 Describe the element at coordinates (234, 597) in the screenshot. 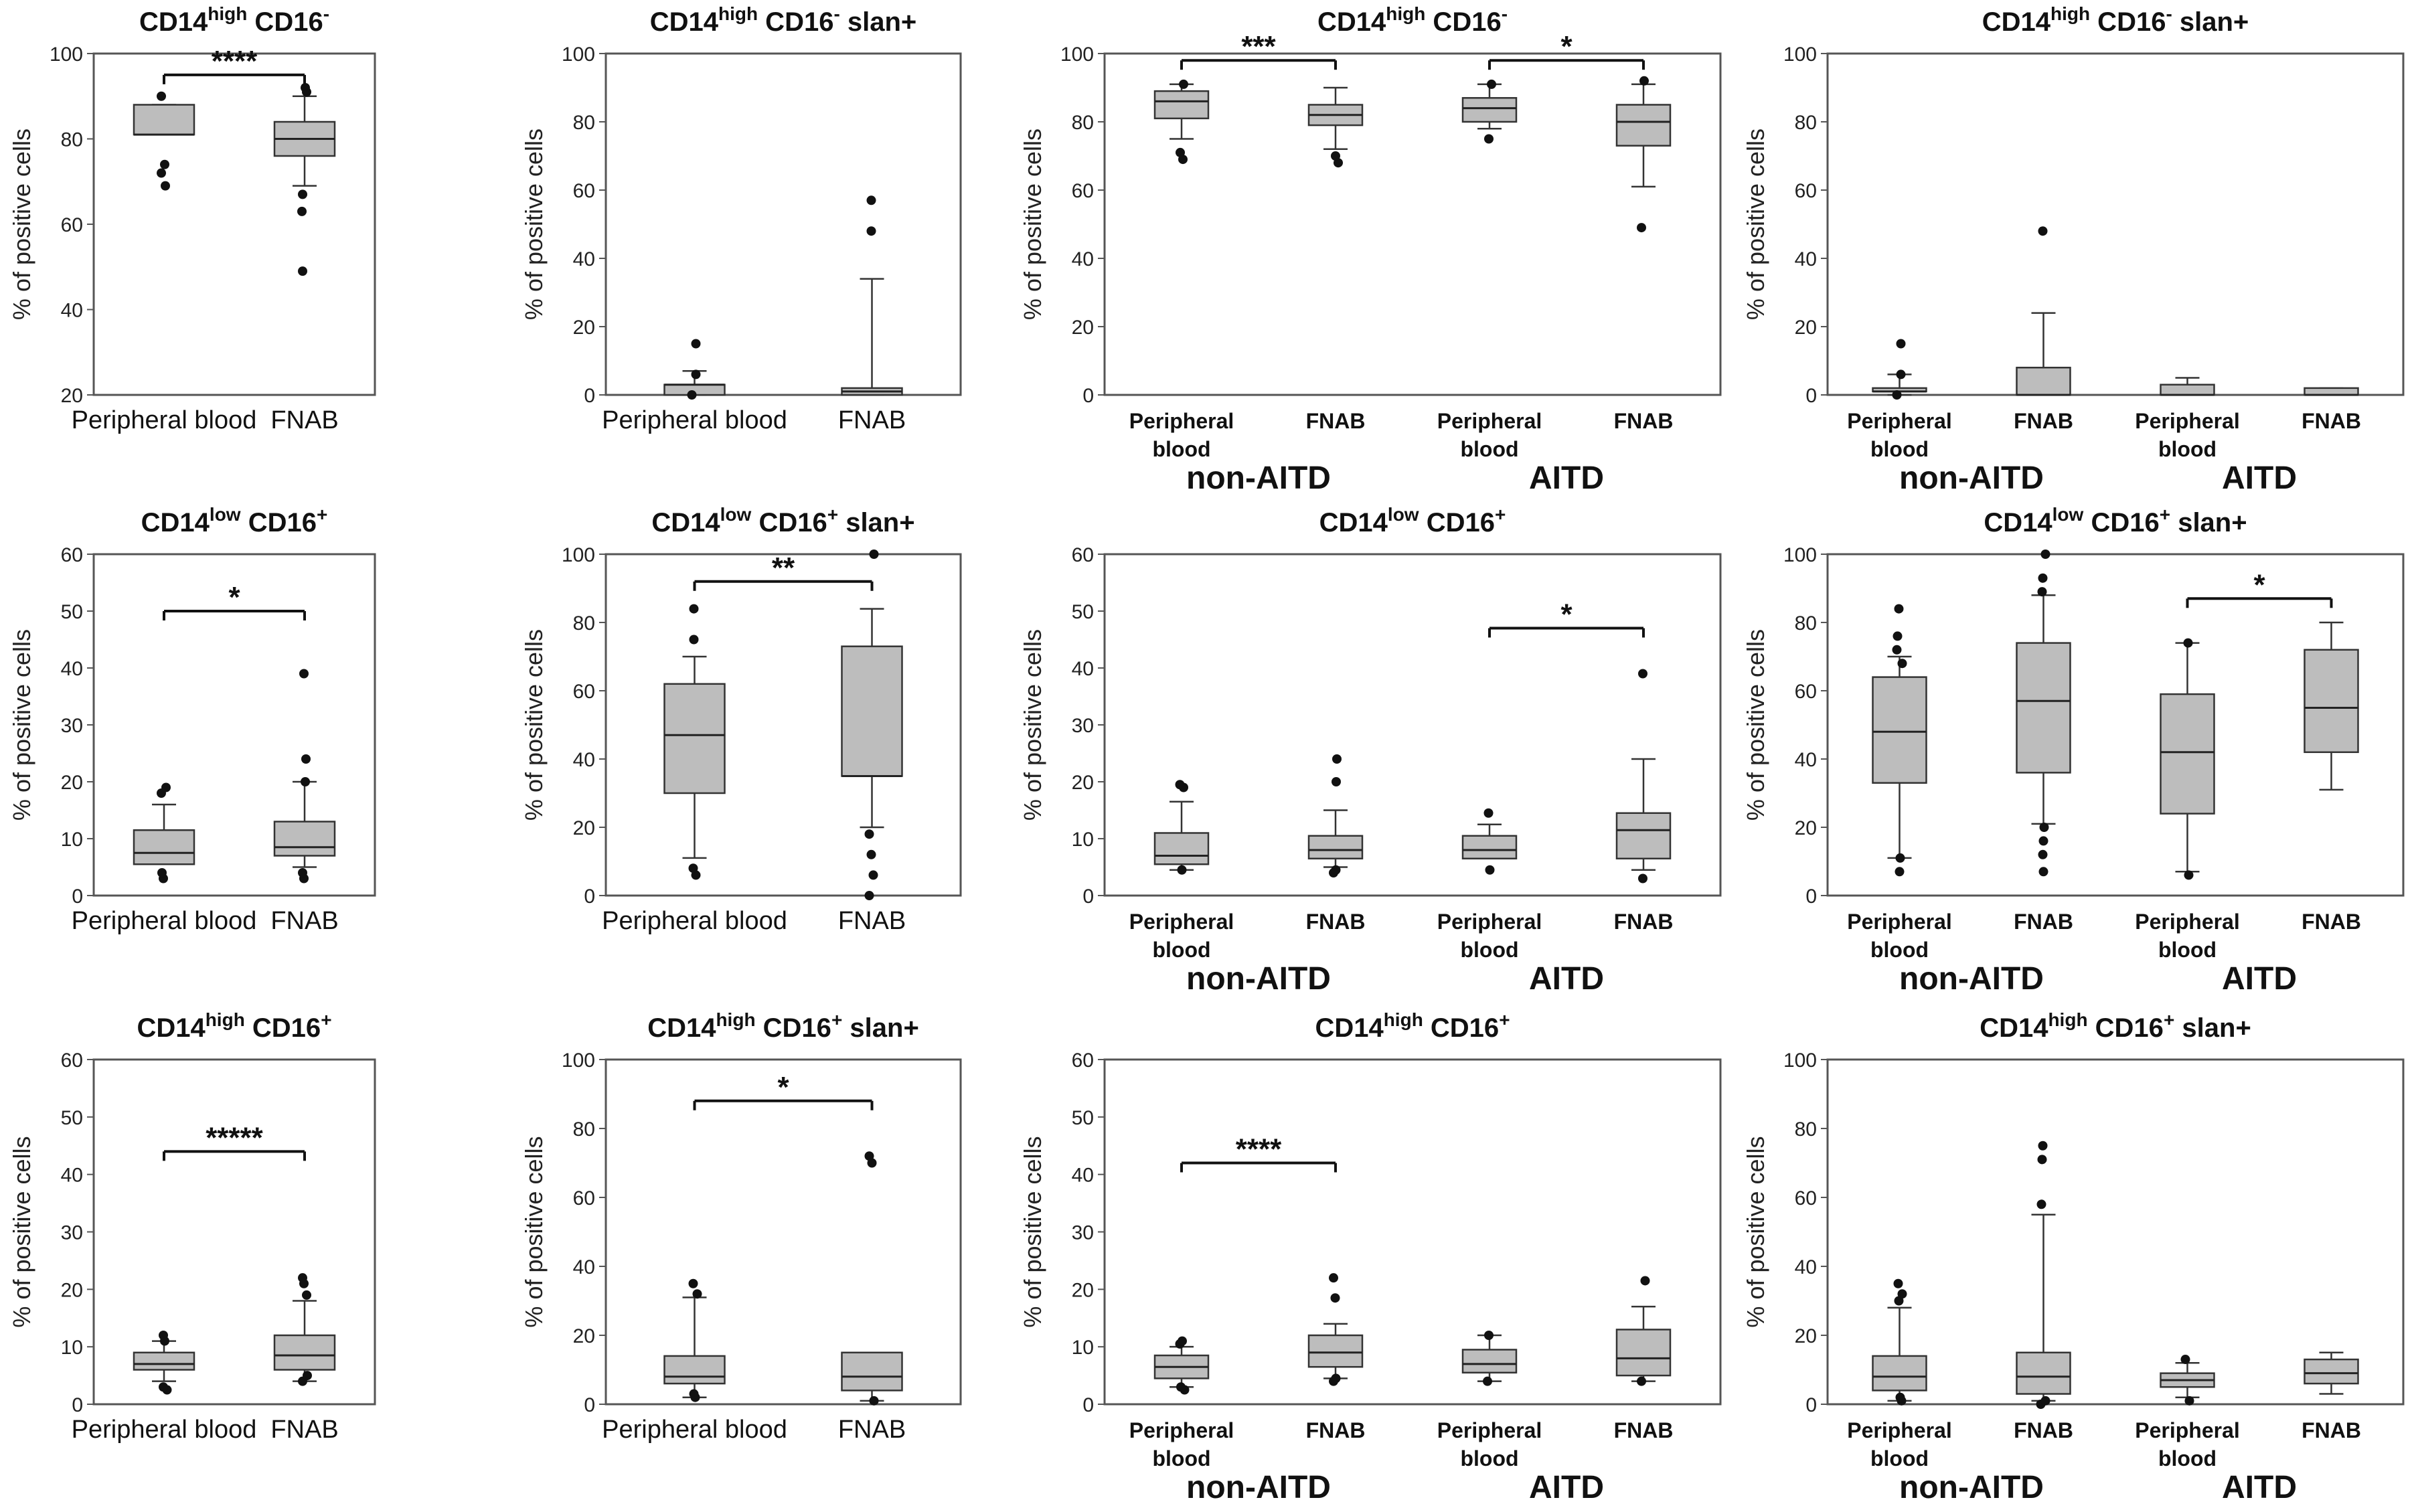

I see `significance-stars: *` at that location.